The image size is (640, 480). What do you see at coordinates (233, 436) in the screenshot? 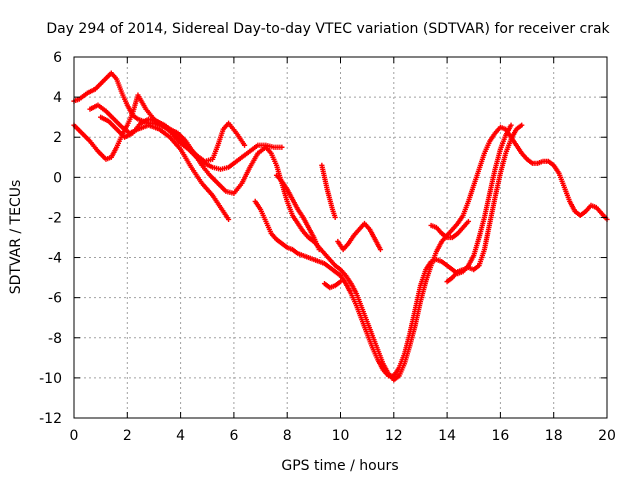
I see `x-tick-label: 6` at bounding box center [233, 436].